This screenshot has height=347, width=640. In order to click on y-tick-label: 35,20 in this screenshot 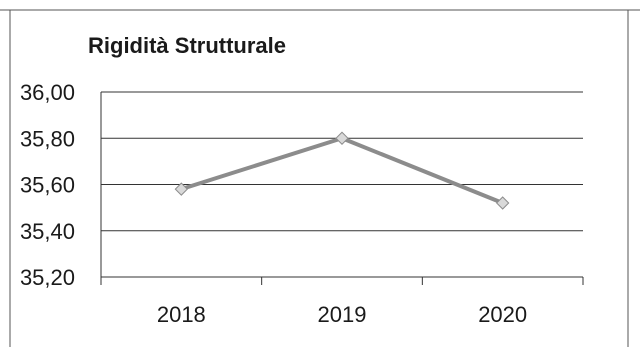, I will do `click(47, 277)`.